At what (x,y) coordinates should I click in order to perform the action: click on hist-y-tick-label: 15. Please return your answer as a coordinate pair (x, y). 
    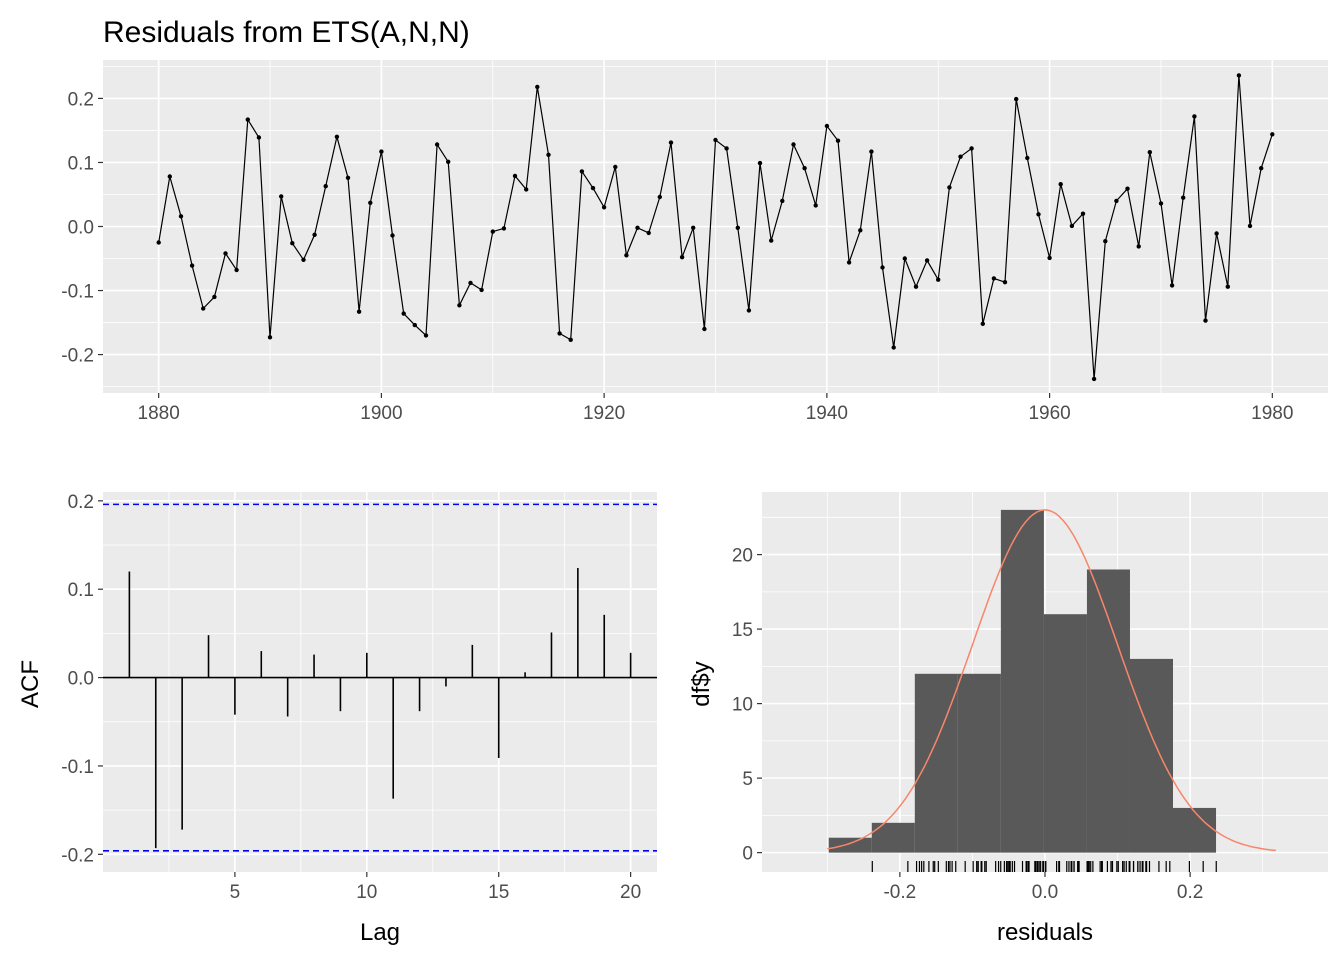
    Looking at the image, I should click on (742, 630).